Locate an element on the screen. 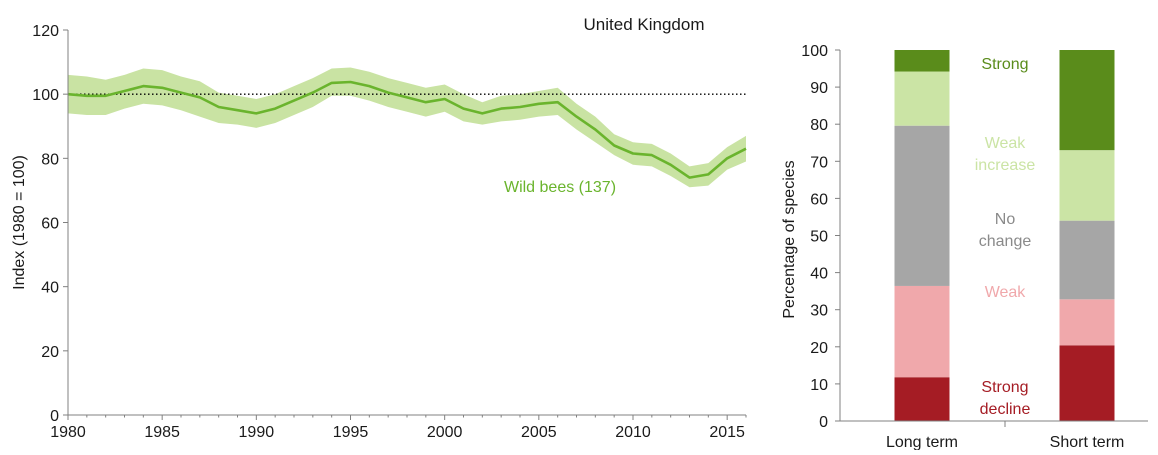  x-tick-label: 1980 is located at coordinates (68, 432).